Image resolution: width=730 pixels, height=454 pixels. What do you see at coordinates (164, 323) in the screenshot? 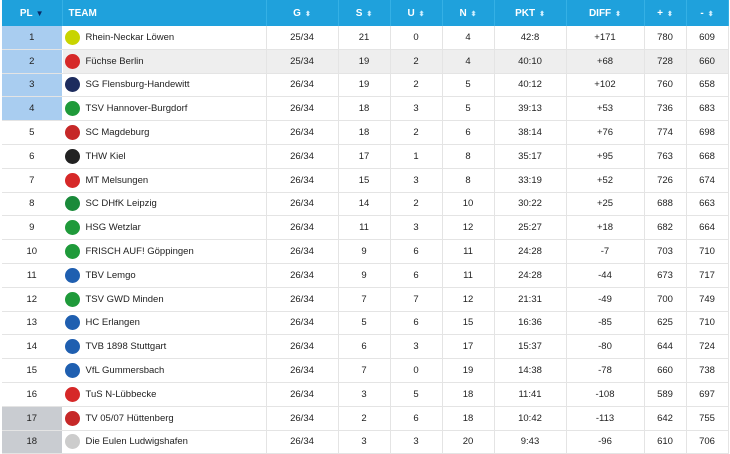
I see `team-cell: HC Erlangen` at bounding box center [164, 323].